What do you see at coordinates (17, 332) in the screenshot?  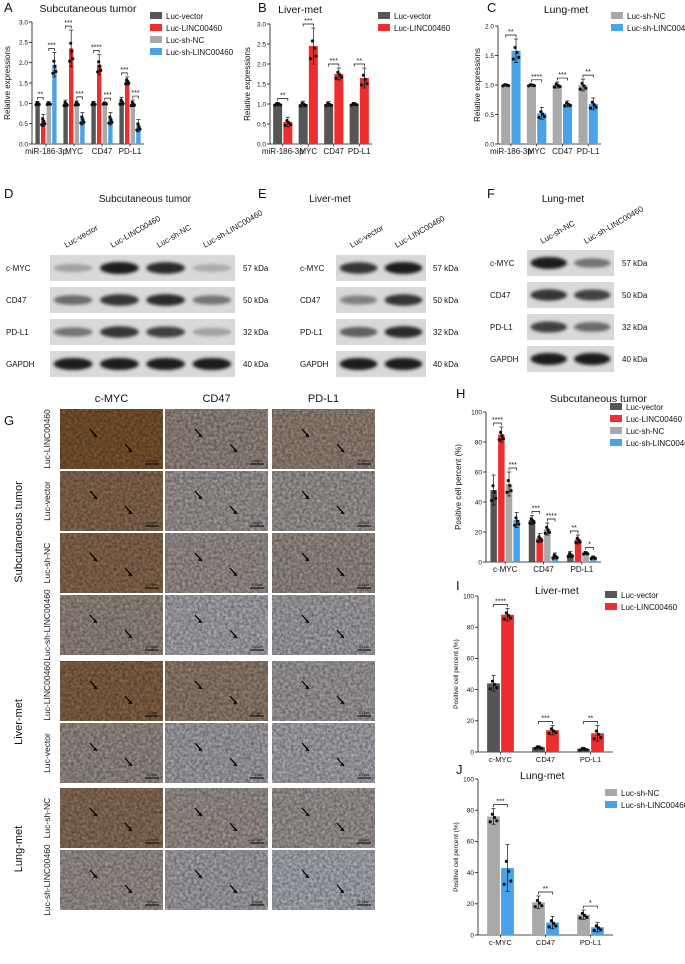 I see `blot-row-label: PD-L1` at bounding box center [17, 332].